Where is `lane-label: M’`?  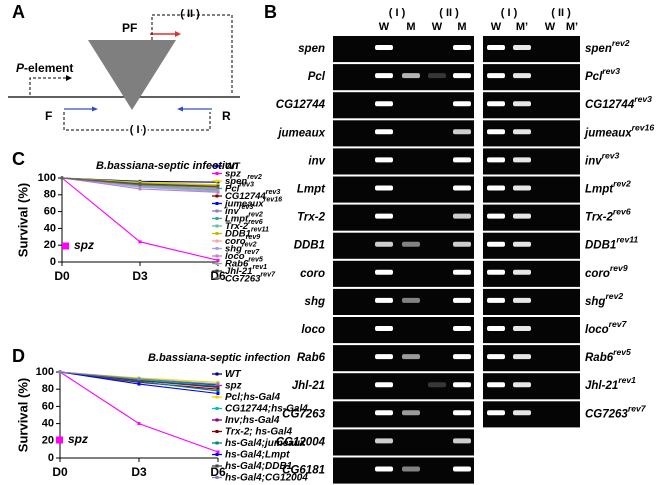 lane-label: M’ is located at coordinates (522, 27).